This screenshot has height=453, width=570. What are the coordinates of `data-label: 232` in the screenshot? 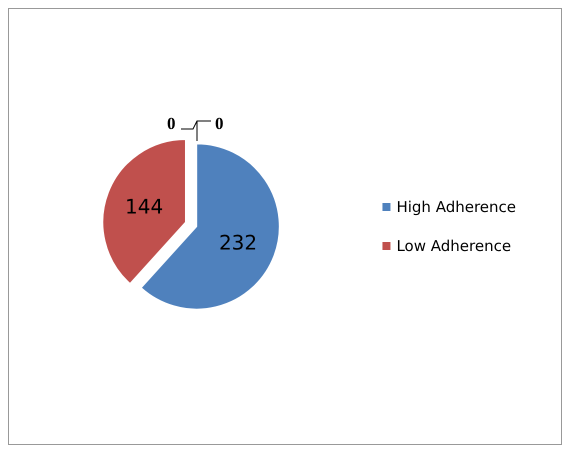 It's located at (238, 242).